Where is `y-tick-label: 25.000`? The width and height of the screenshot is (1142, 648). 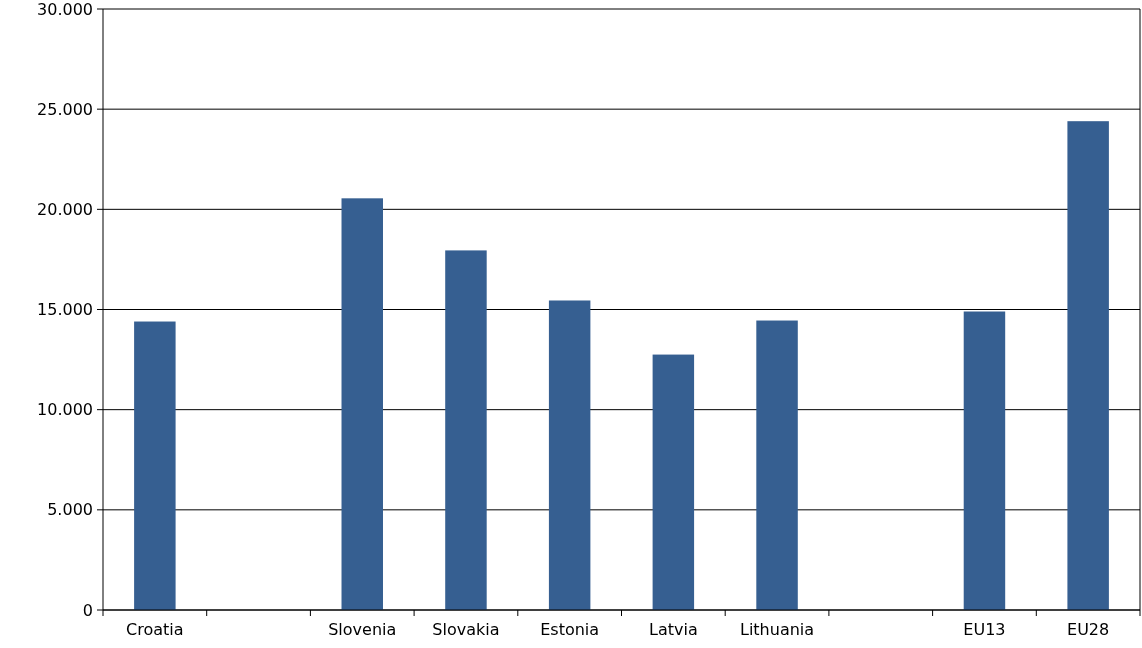
y-tick-label: 25.000 is located at coordinates (65, 109).